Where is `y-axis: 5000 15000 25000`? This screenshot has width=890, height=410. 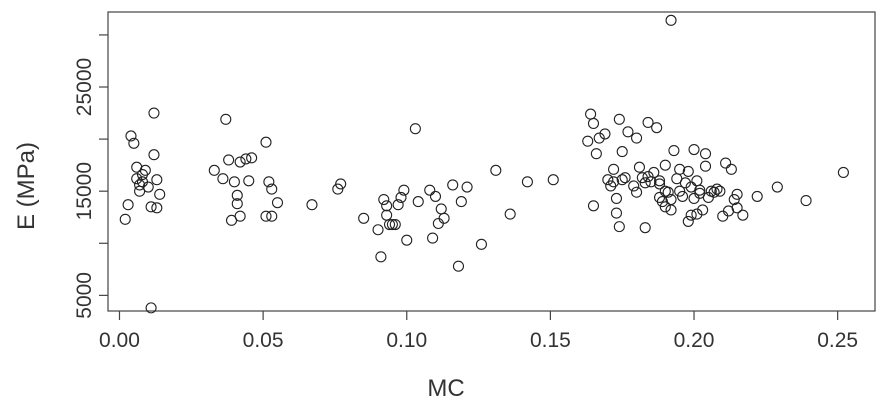 y-axis: 5000 15000 25000 is located at coordinates (90, 176).